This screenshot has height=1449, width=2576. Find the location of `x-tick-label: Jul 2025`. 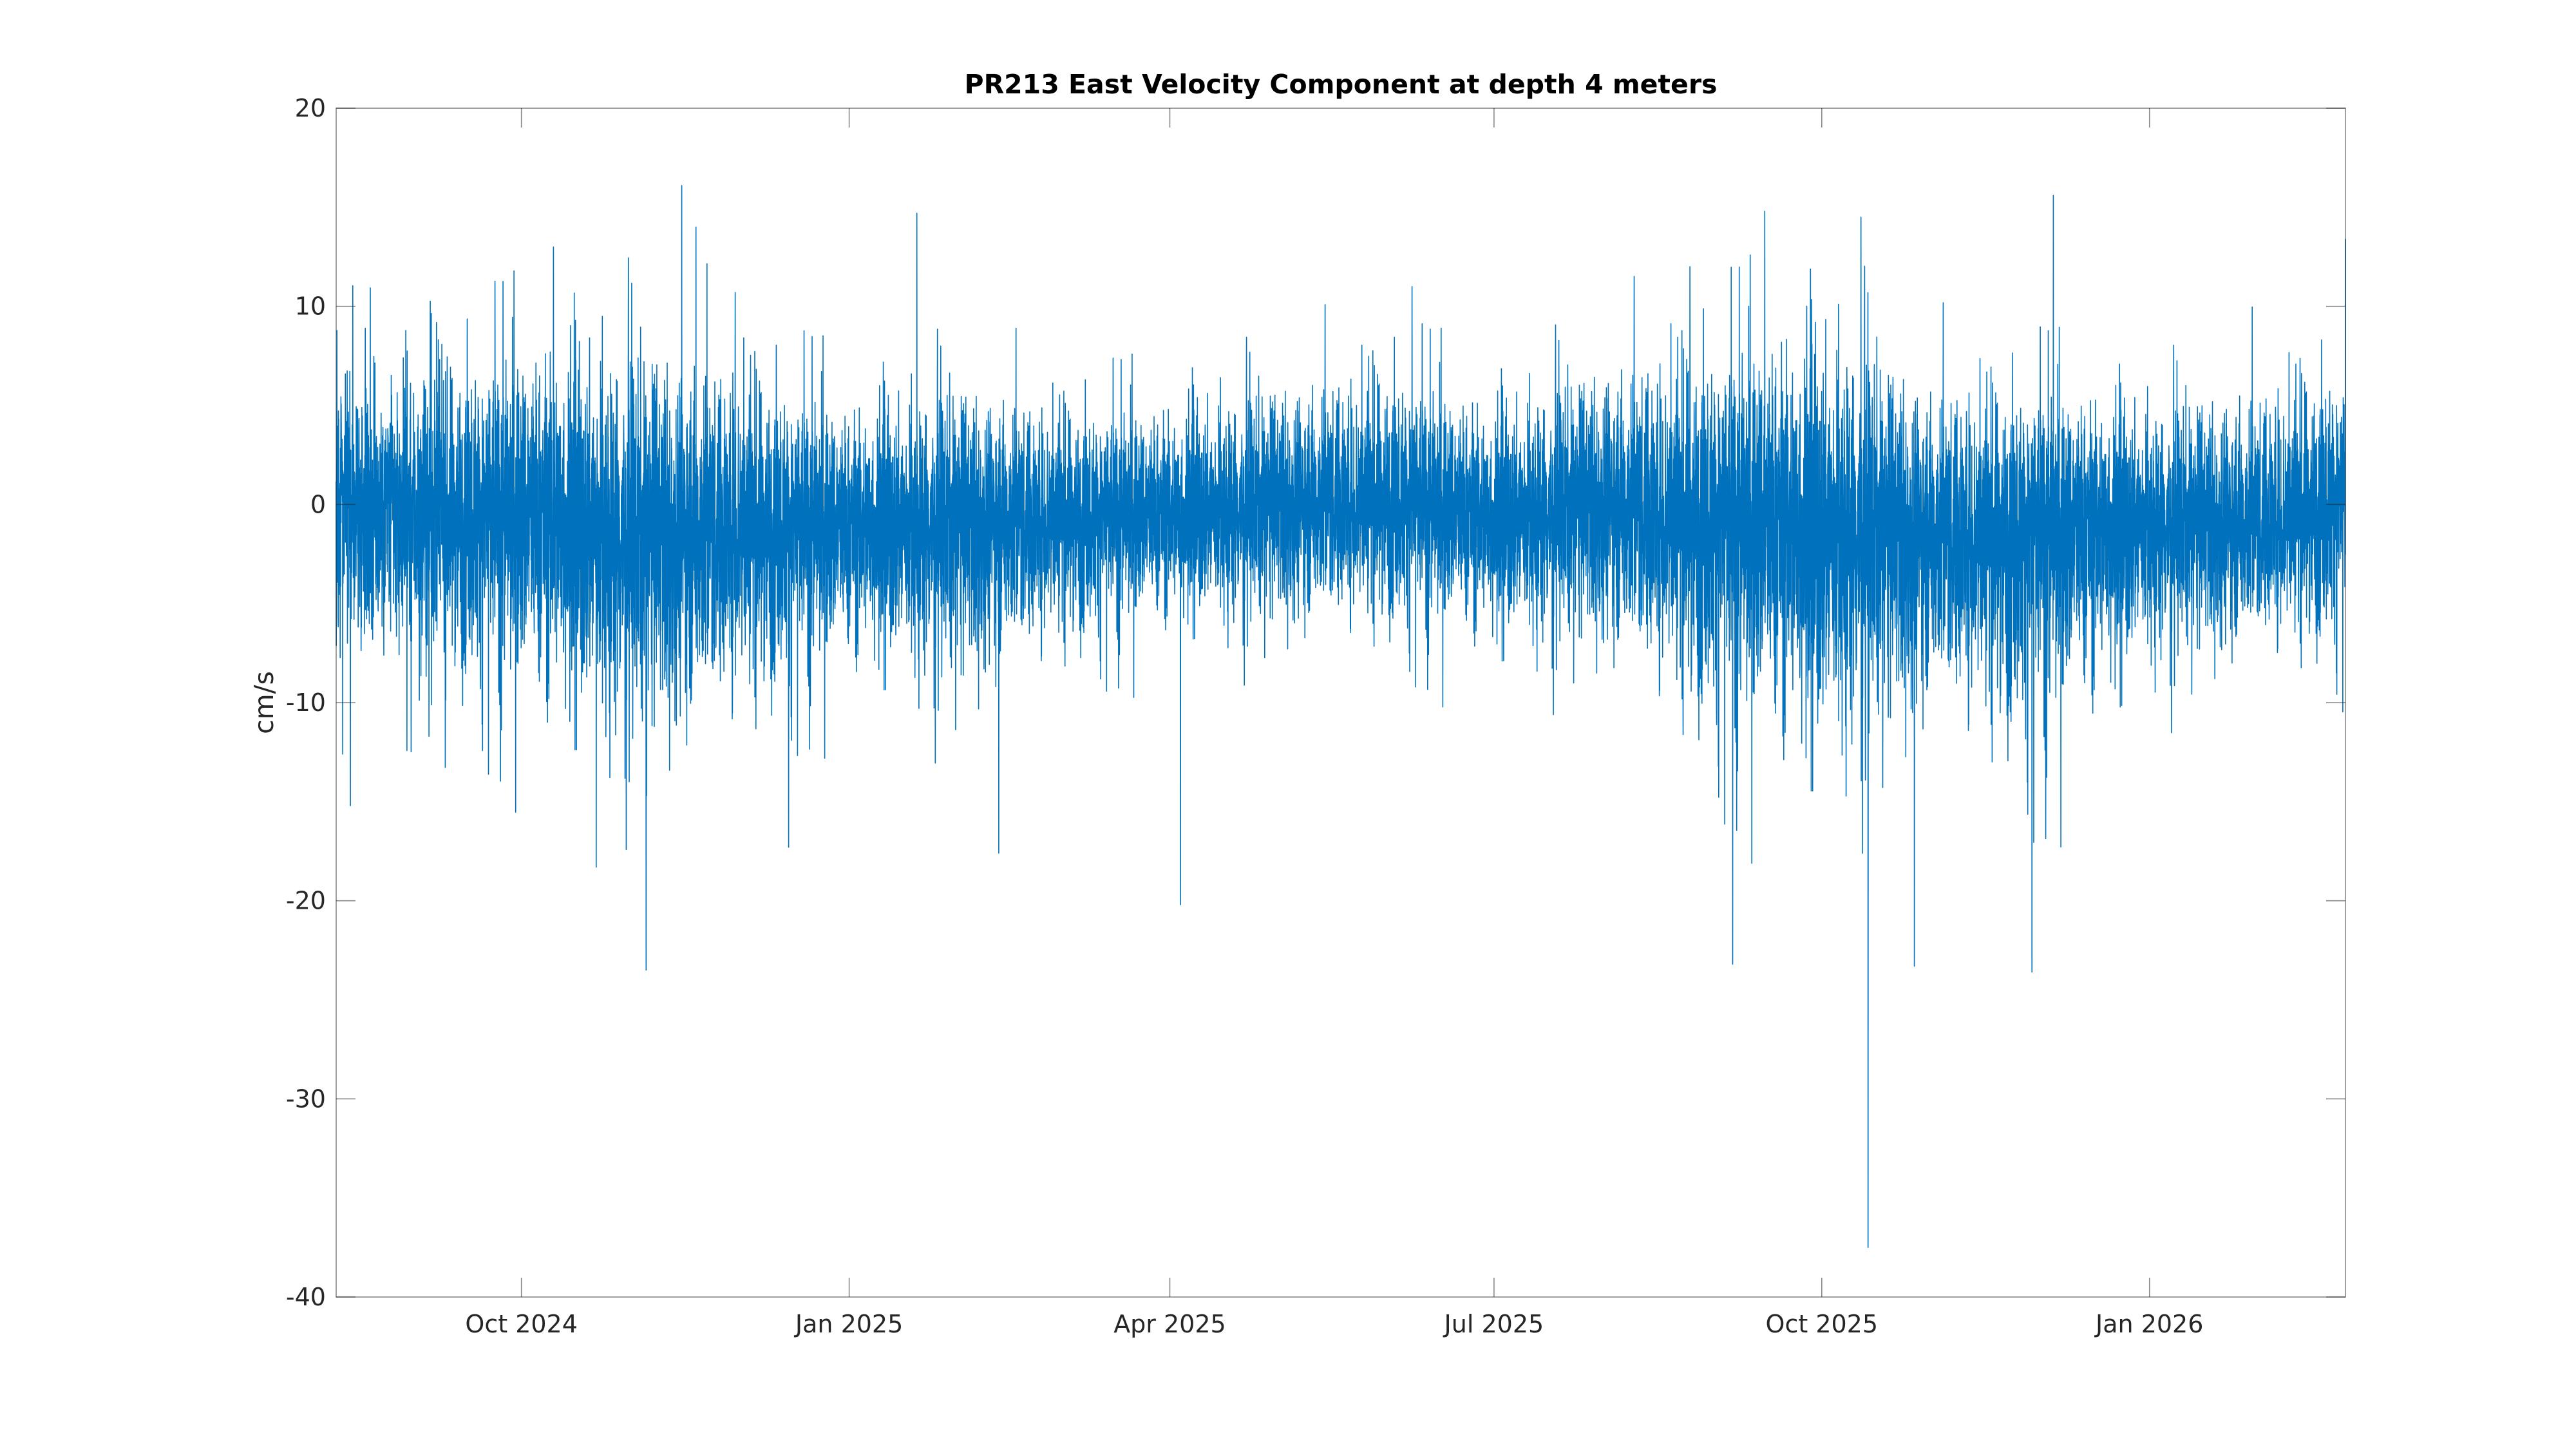

x-tick-label: Jul 2025 is located at coordinates (1494, 1324).